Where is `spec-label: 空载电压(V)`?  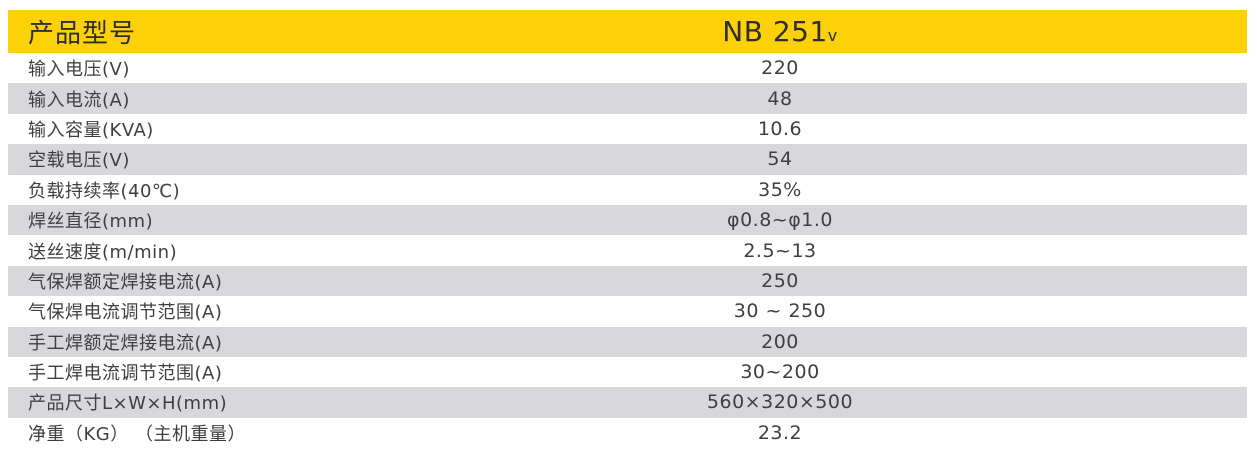
spec-label: 空载电压(V) is located at coordinates (79, 161).